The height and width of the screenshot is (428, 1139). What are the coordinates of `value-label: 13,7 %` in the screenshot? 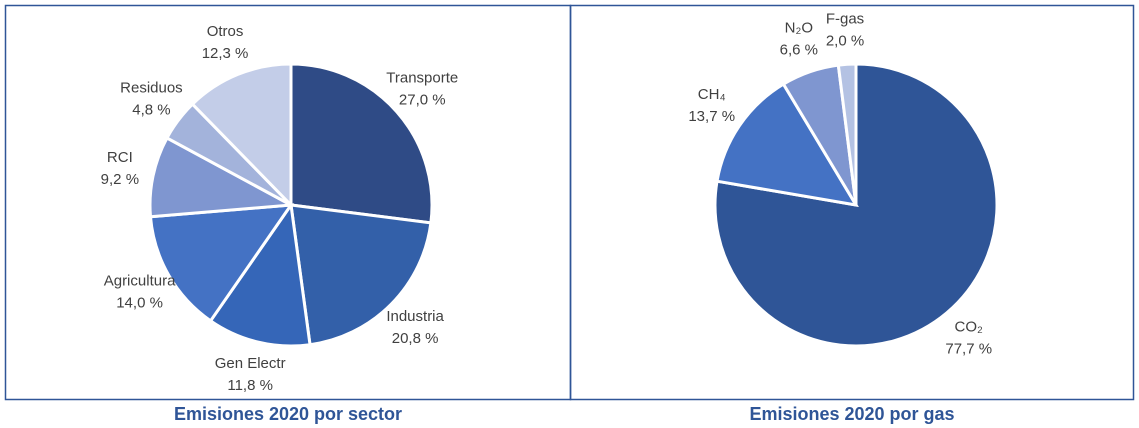 It's located at (711, 116).